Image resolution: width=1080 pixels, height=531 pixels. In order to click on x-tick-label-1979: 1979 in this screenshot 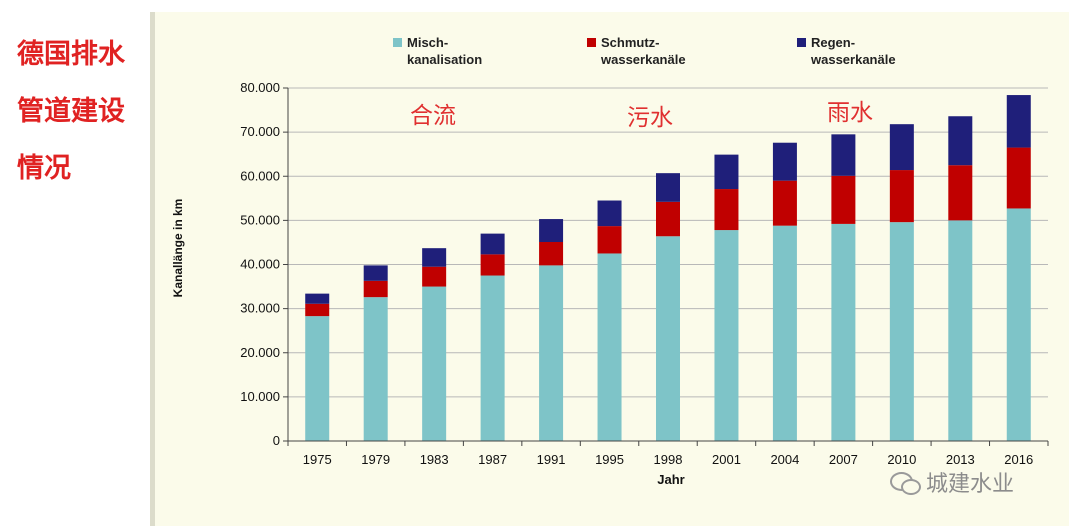, I will do `click(375, 459)`.